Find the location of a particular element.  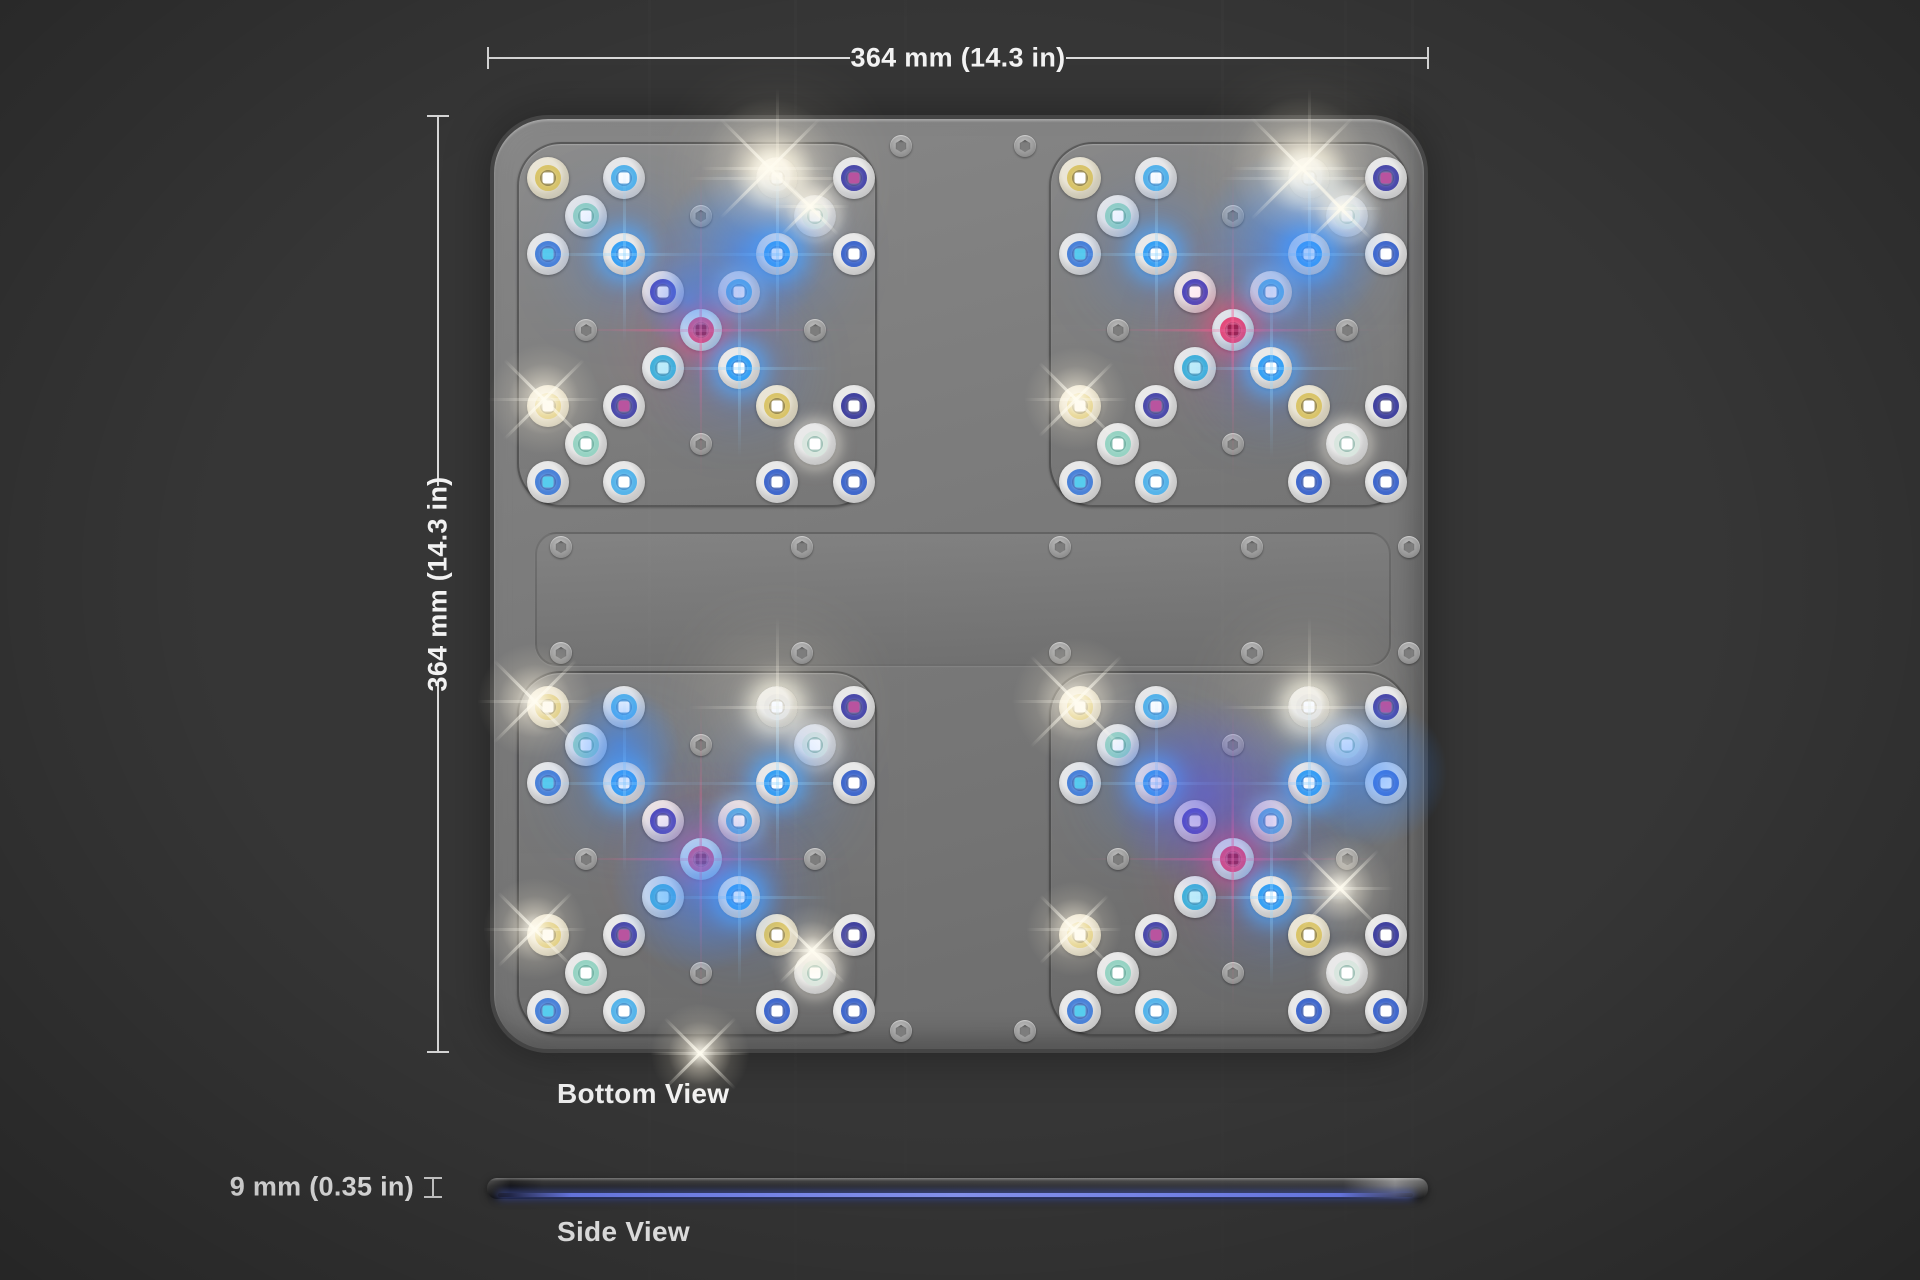

height-dim-line-bottom is located at coordinates (438, 867).